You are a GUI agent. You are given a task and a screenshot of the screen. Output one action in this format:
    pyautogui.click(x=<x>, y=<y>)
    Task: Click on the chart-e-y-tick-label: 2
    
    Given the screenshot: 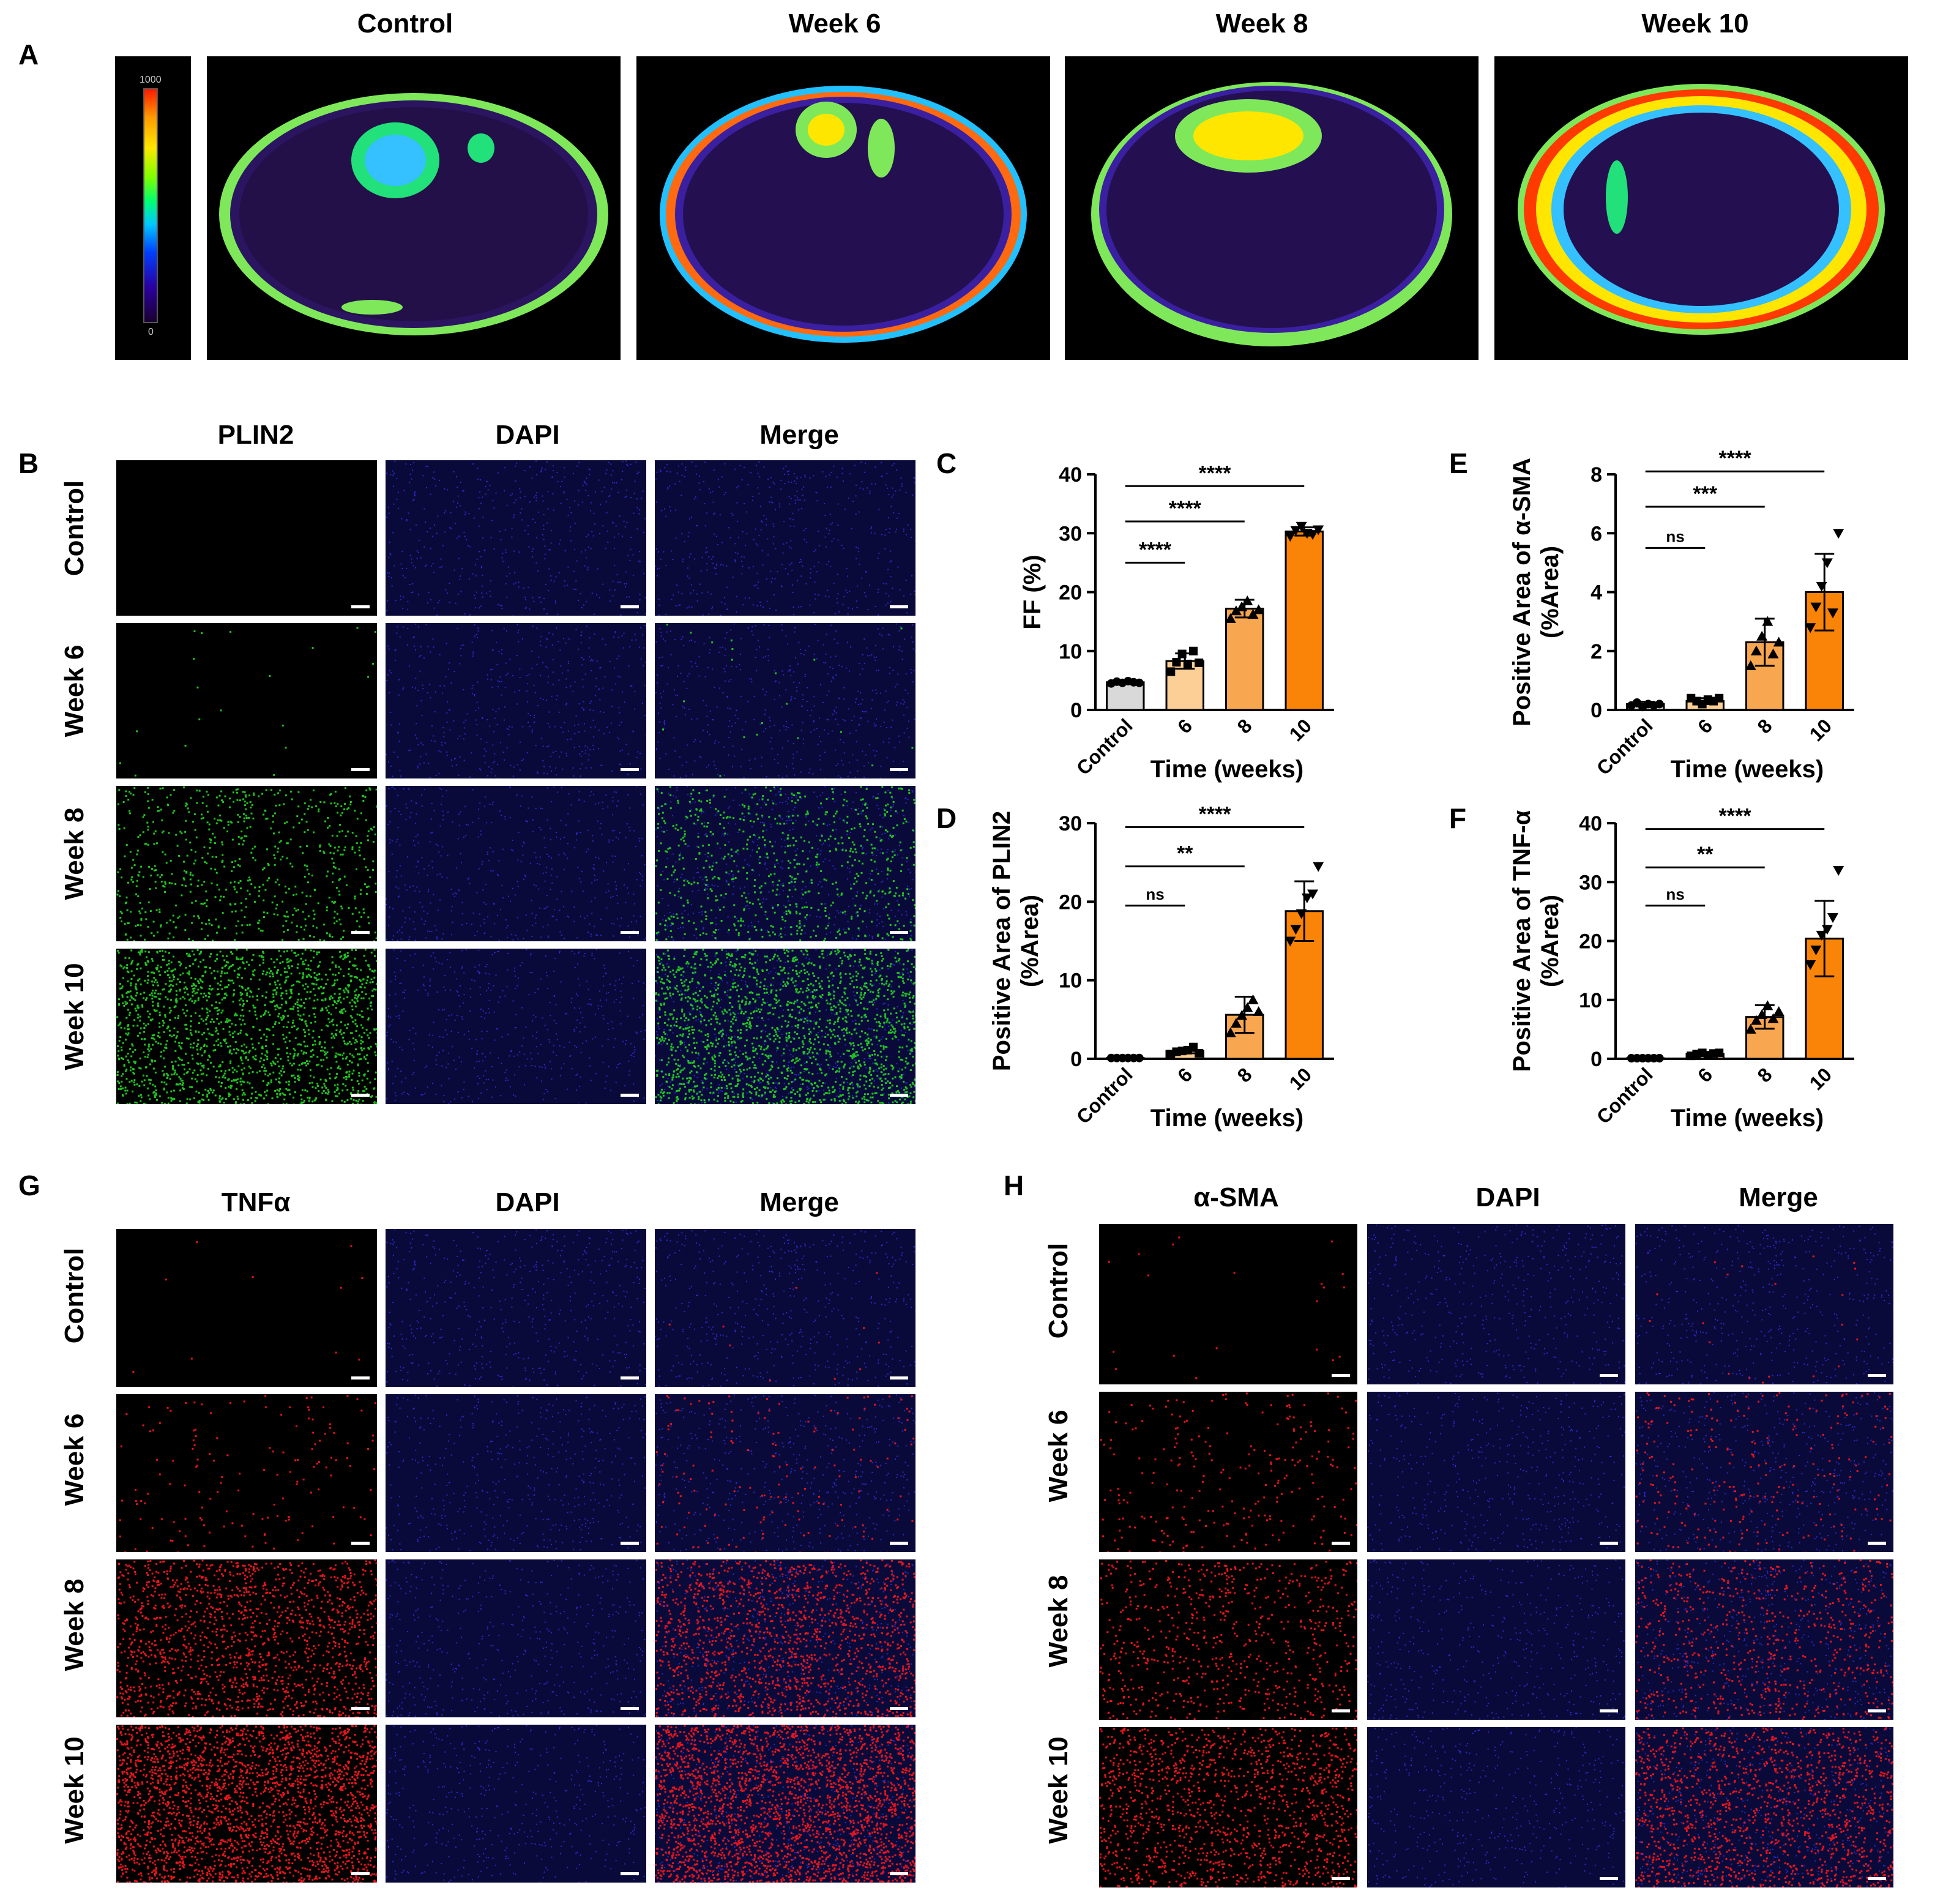 What is the action you would take?
    pyautogui.click(x=1596, y=651)
    